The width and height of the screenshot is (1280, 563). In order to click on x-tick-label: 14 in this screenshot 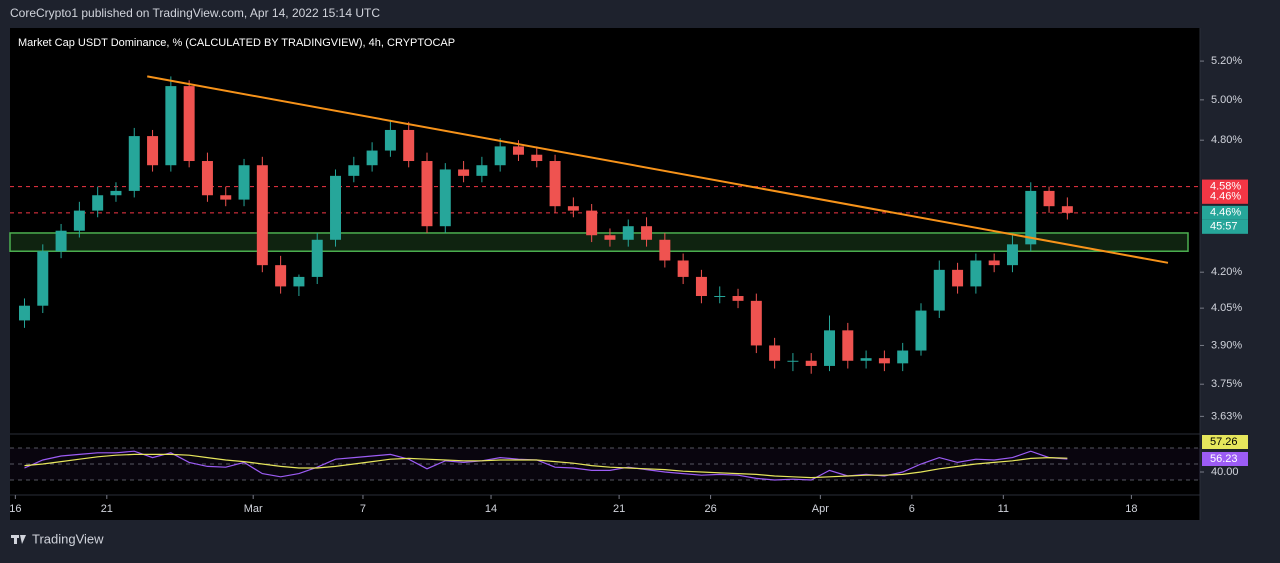, I will do `click(491, 509)`.